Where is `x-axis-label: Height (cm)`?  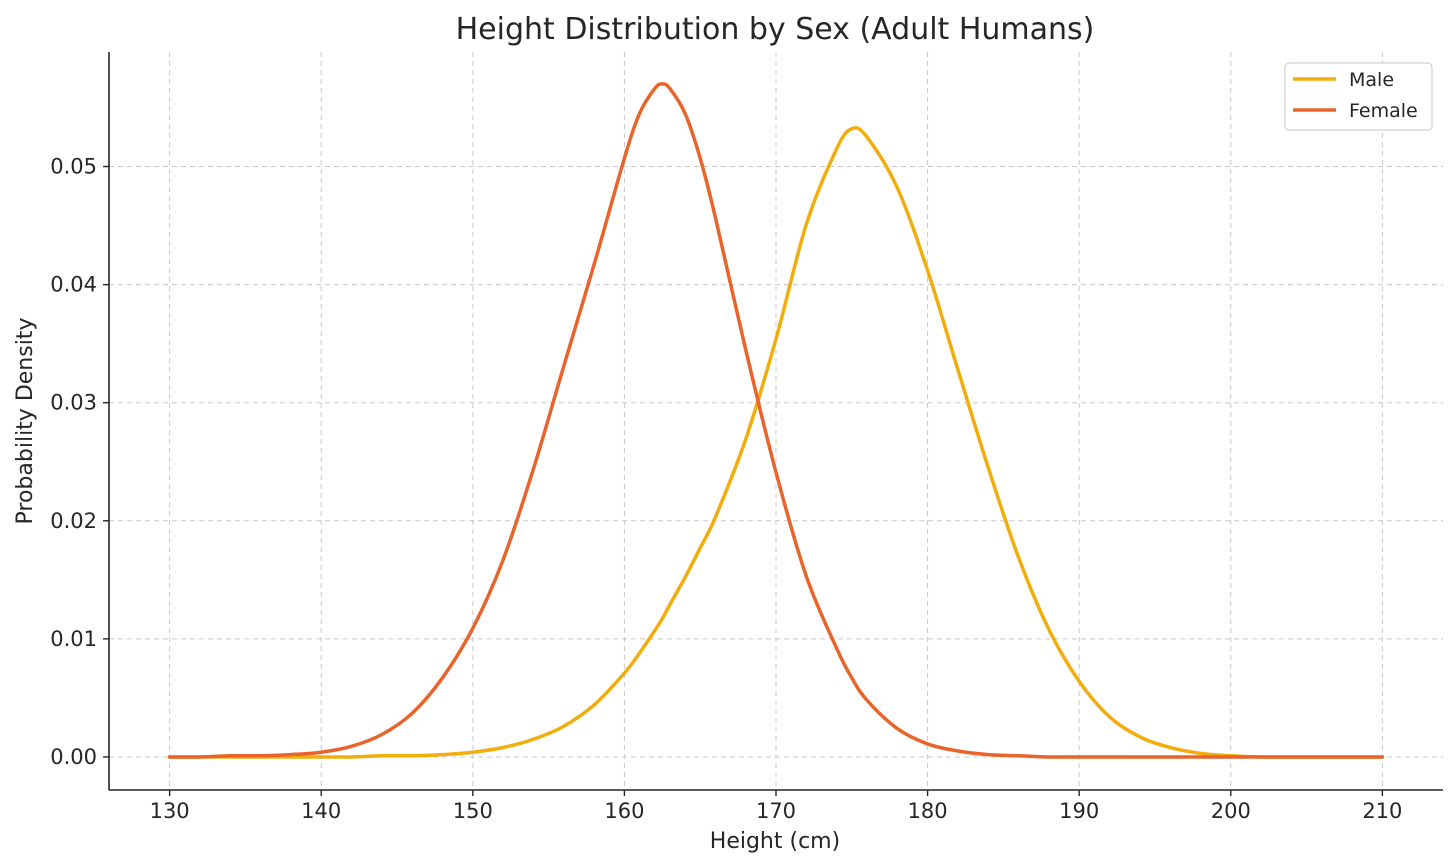 x-axis-label: Height (cm) is located at coordinates (775, 841).